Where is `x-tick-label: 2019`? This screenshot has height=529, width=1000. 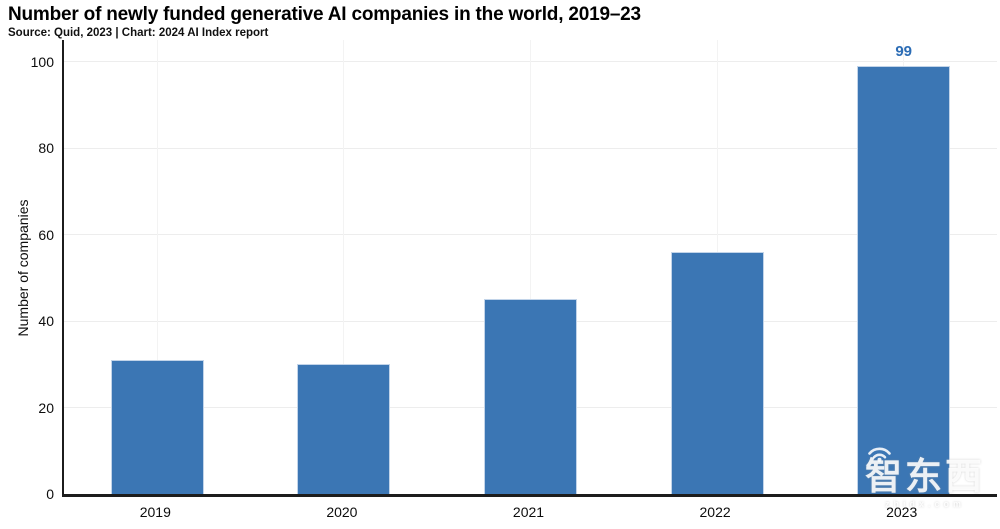 x-tick-label: 2019 is located at coordinates (155, 512).